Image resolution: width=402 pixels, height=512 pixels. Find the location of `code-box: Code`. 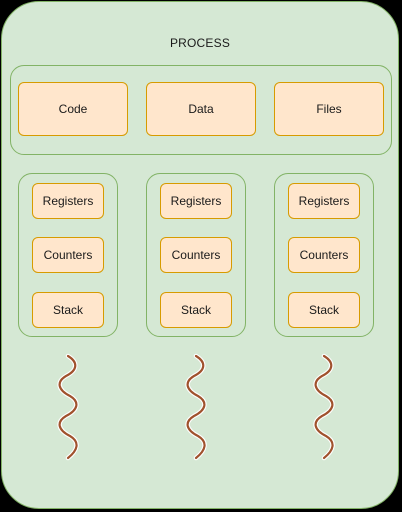

code-box: Code is located at coordinates (73, 109).